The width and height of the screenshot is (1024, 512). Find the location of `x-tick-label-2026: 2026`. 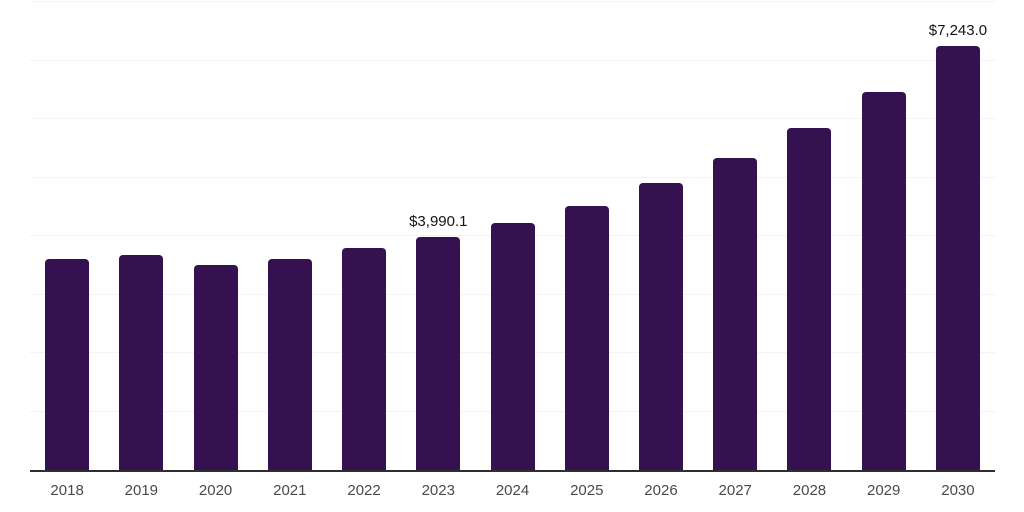

x-tick-label-2026: 2026 is located at coordinates (661, 490).